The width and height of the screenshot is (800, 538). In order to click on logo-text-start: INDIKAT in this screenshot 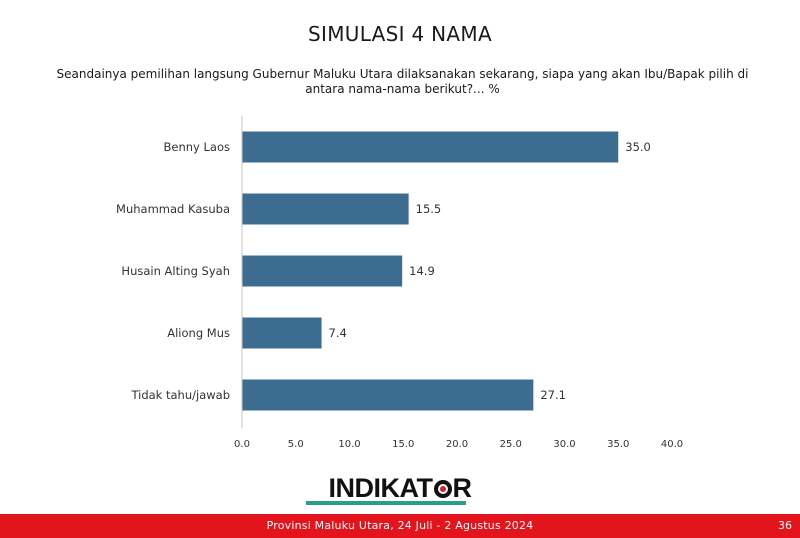, I will do `click(381, 488)`.